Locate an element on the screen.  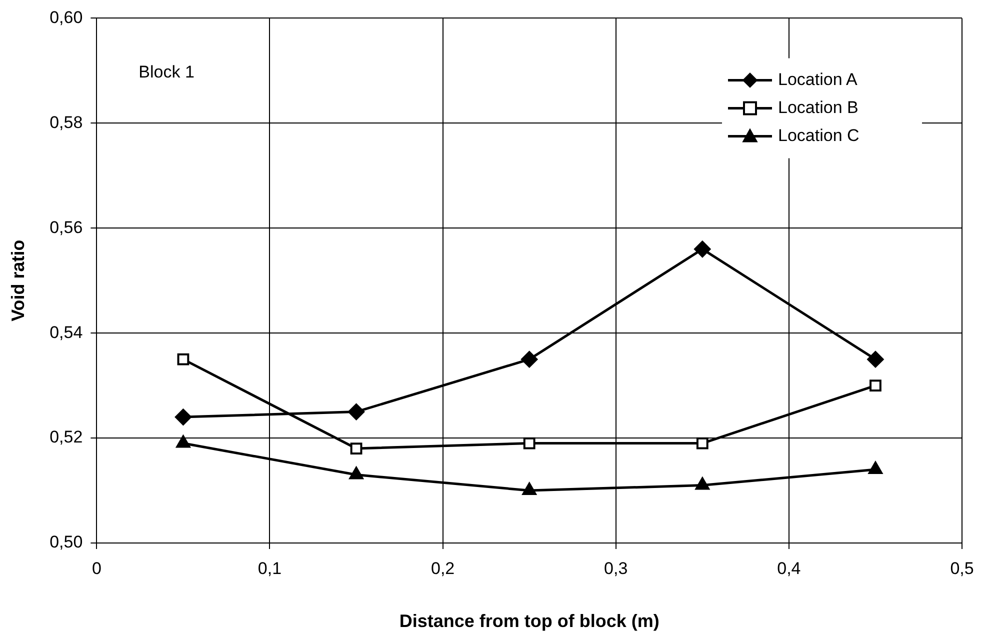
x-tick-label: 0,3 is located at coordinates (616, 568).